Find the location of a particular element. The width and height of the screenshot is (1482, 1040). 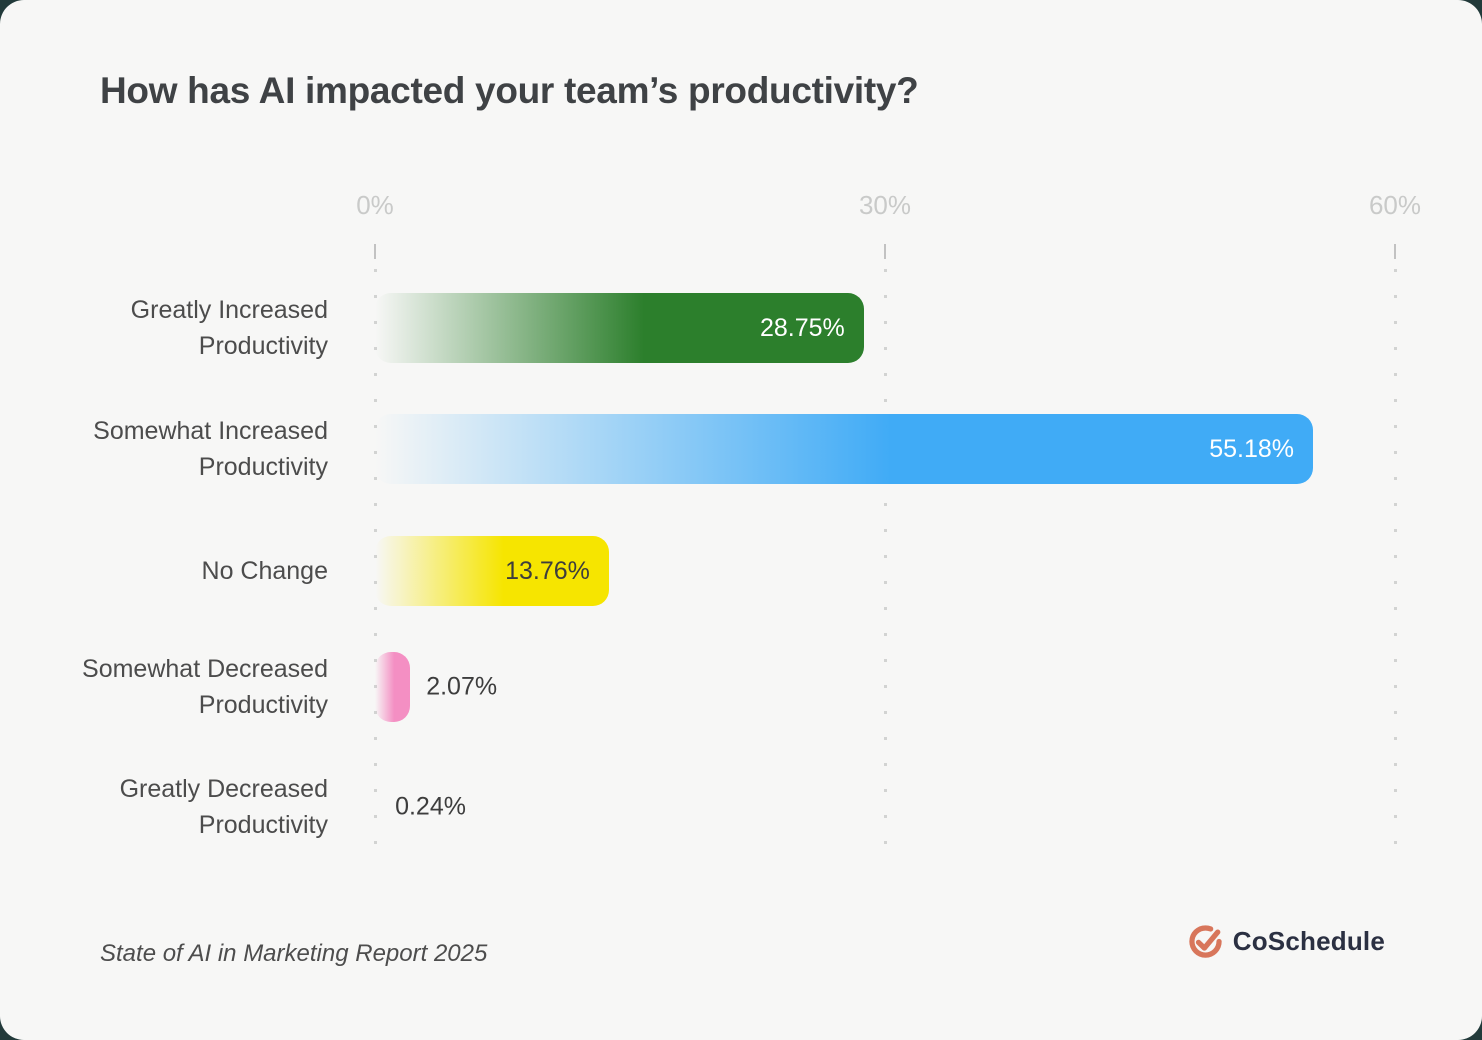

value-label: 28.75% is located at coordinates (802, 327).